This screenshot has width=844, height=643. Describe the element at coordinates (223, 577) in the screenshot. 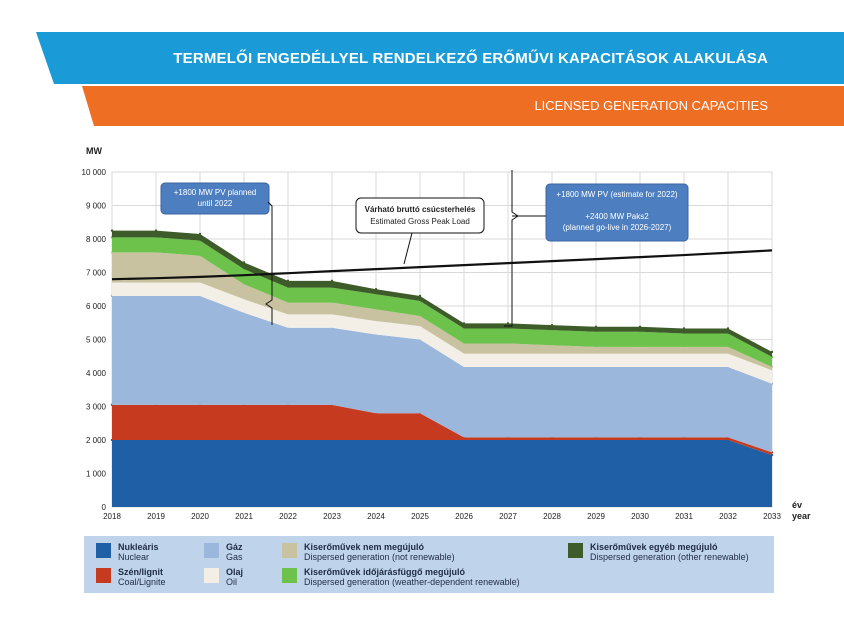

I see `legend-item-oil: Olaj Oil` at that location.